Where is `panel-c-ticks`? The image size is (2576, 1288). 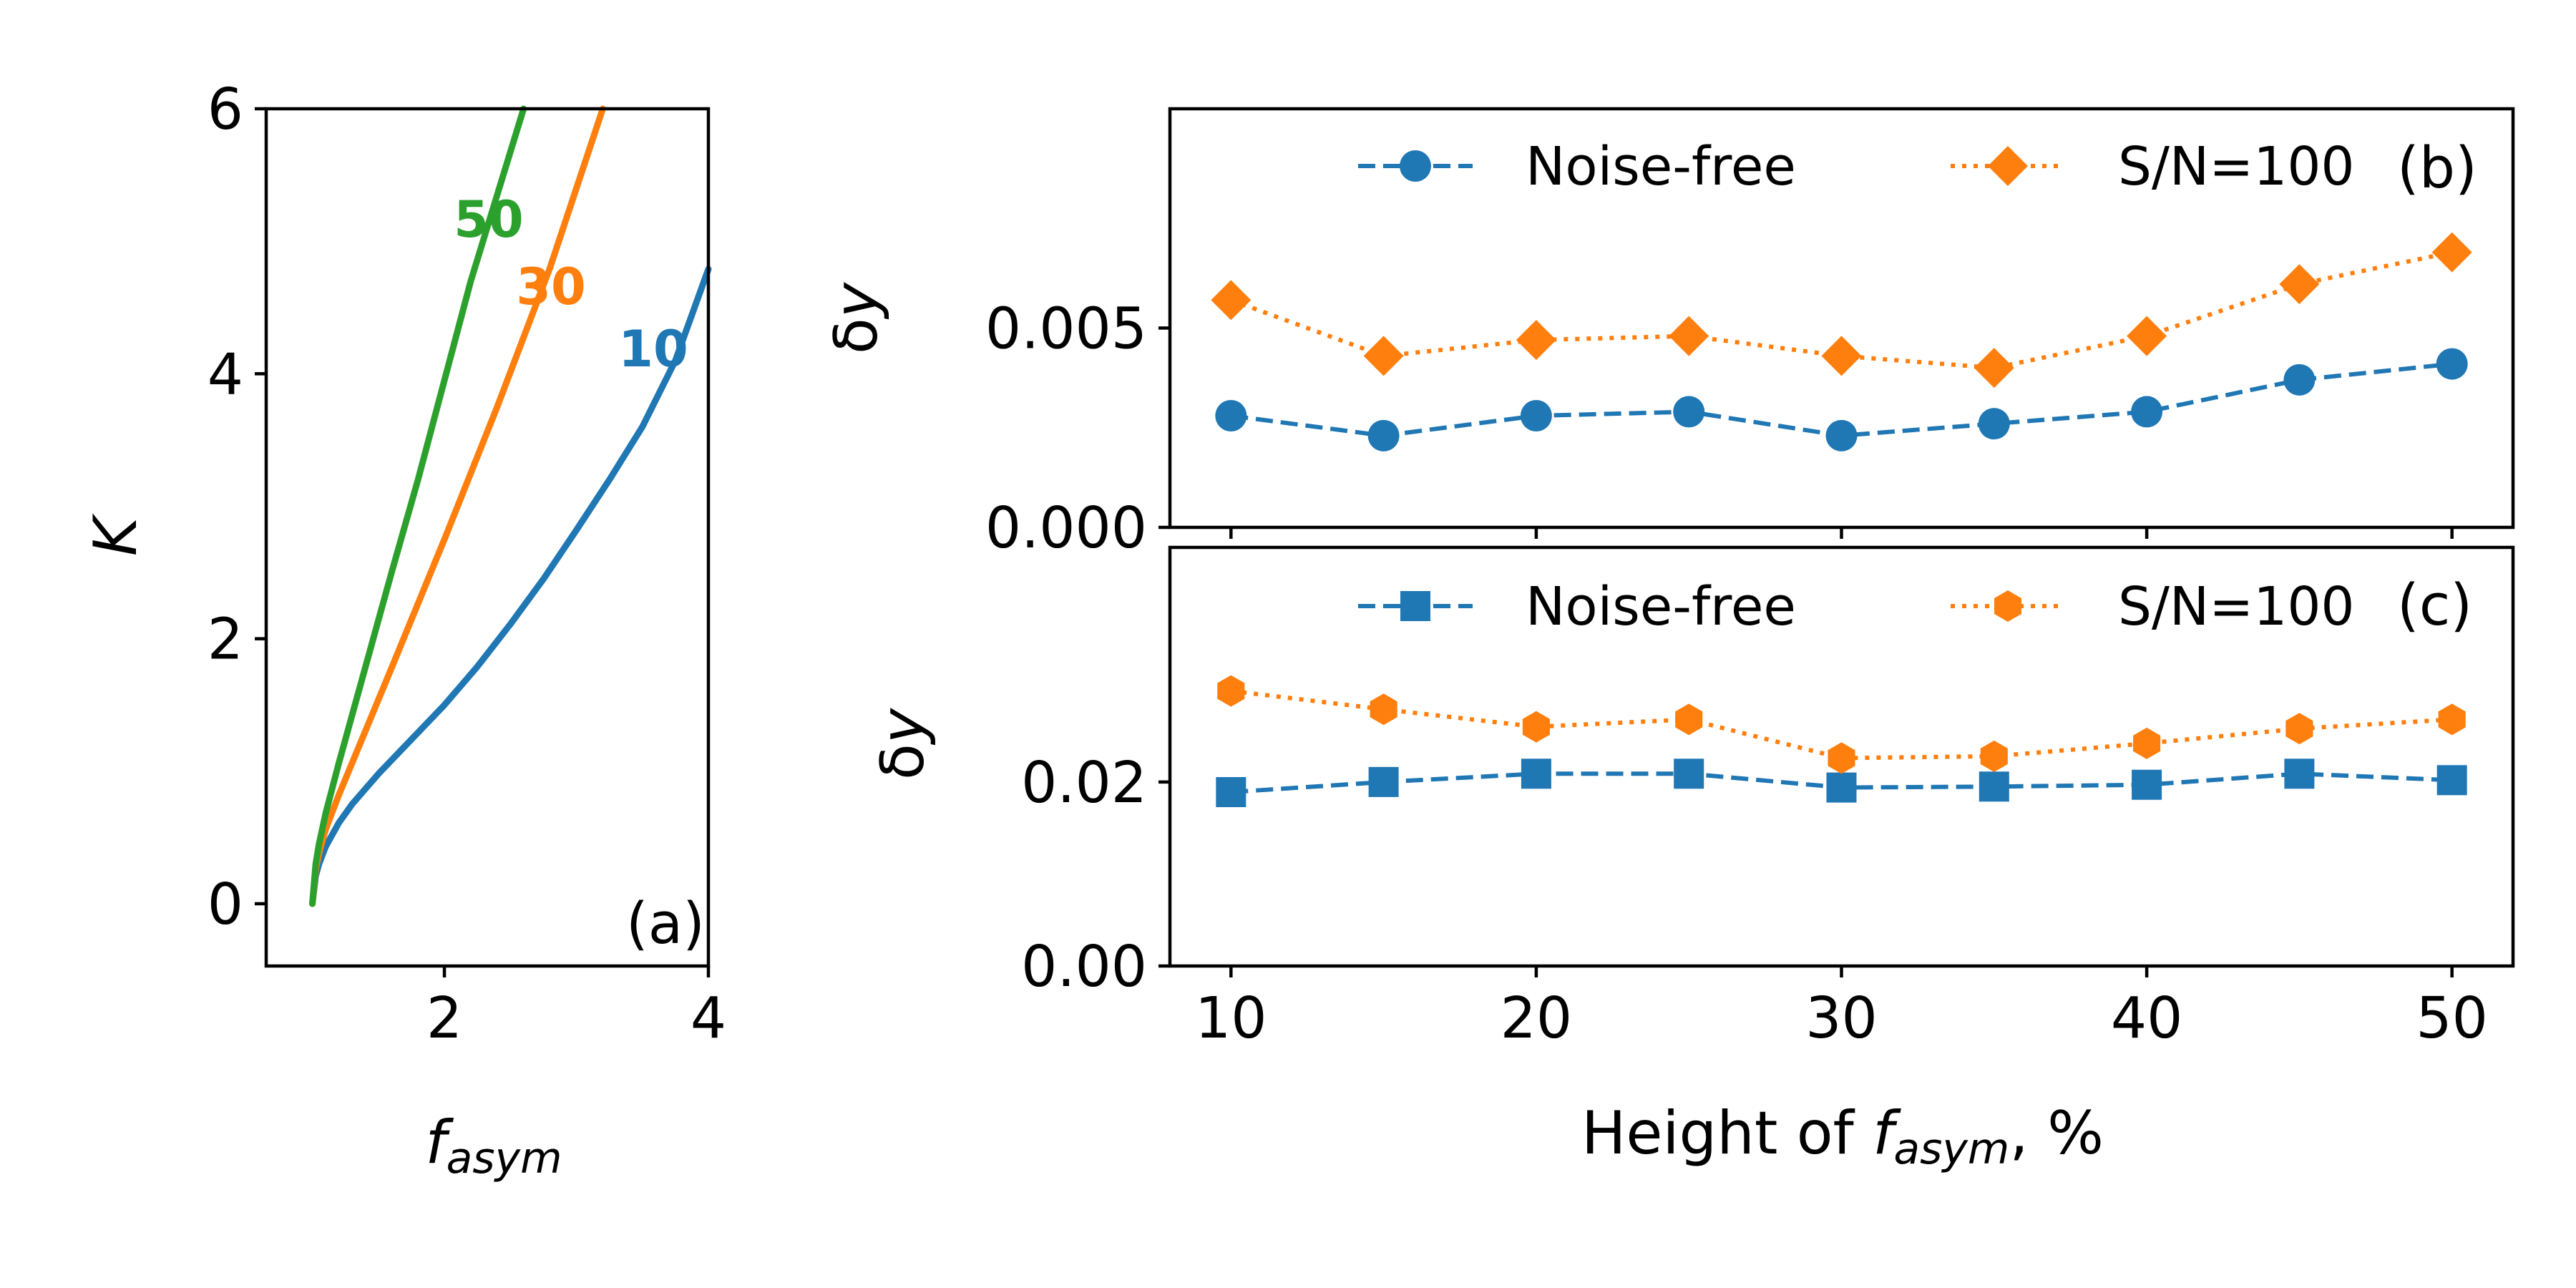 panel-c-ticks is located at coordinates (1806, 878).